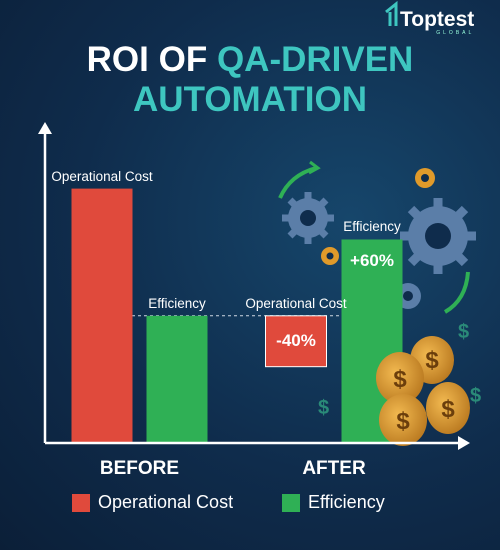  What do you see at coordinates (273, 79) in the screenshot?
I see `title-highlight: QA-DRIVEN AUTOMATION` at bounding box center [273, 79].